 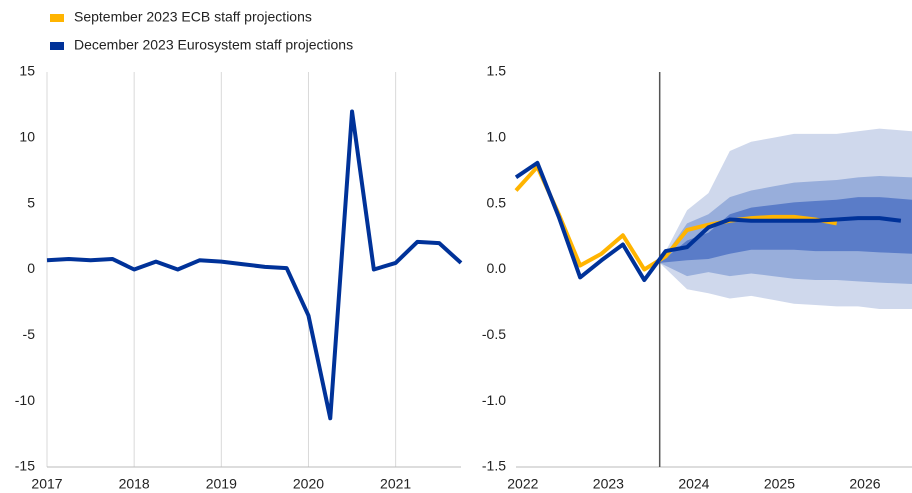 What do you see at coordinates (25, 466) in the screenshot?
I see `y-tick-label: -15` at bounding box center [25, 466].